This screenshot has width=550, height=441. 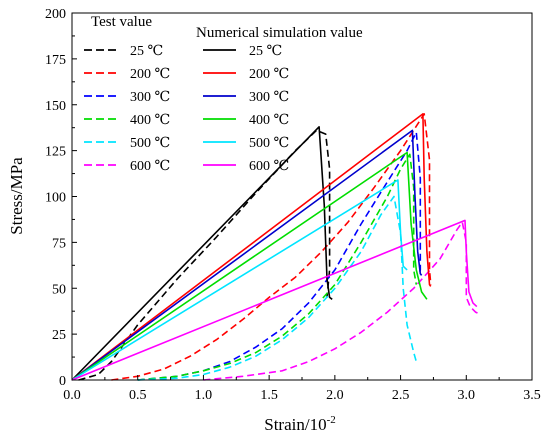 I want to click on legend-label-sim: 400 ℃, so click(x=269, y=120).